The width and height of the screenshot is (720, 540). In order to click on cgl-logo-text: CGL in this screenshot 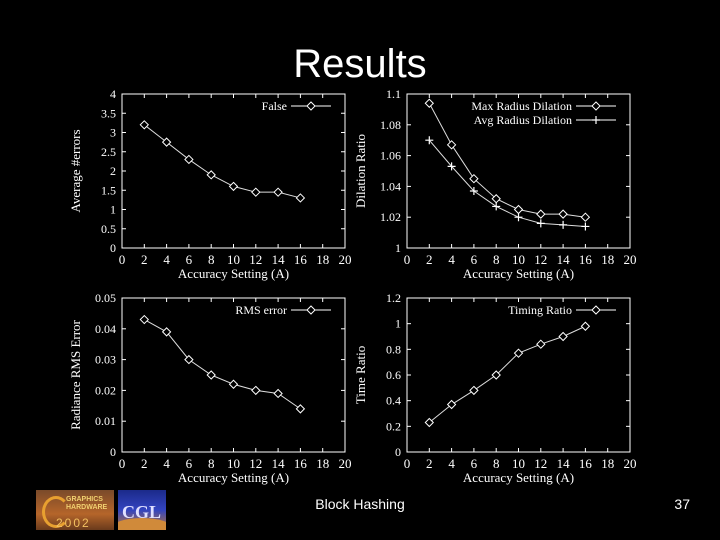, I will do `click(142, 512)`.